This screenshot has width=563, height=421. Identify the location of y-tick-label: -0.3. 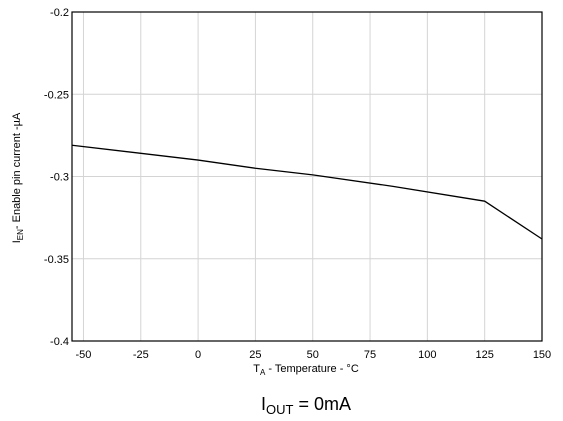
(59, 178).